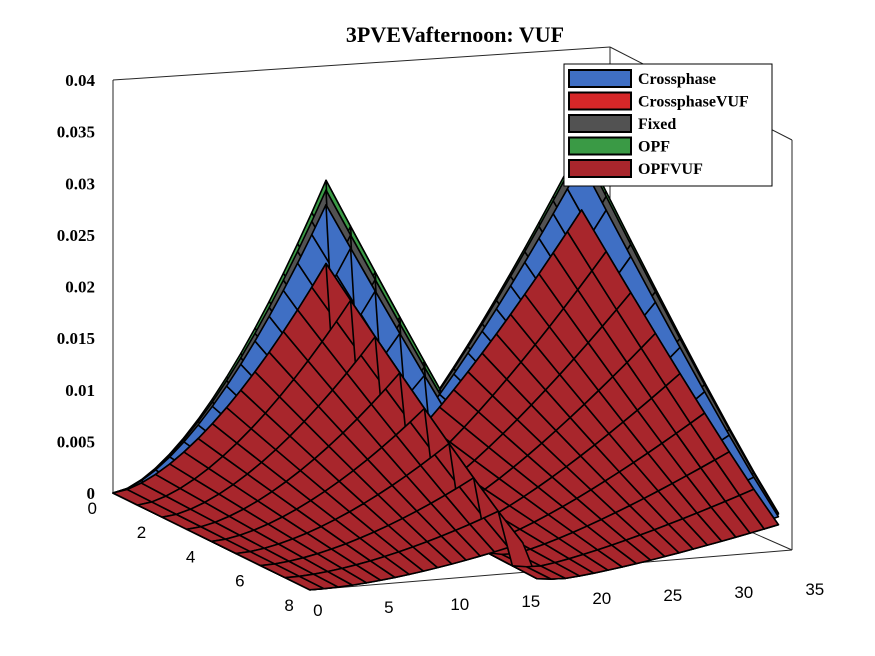  I want to click on z-tick-label: 0.035, so click(76, 132).